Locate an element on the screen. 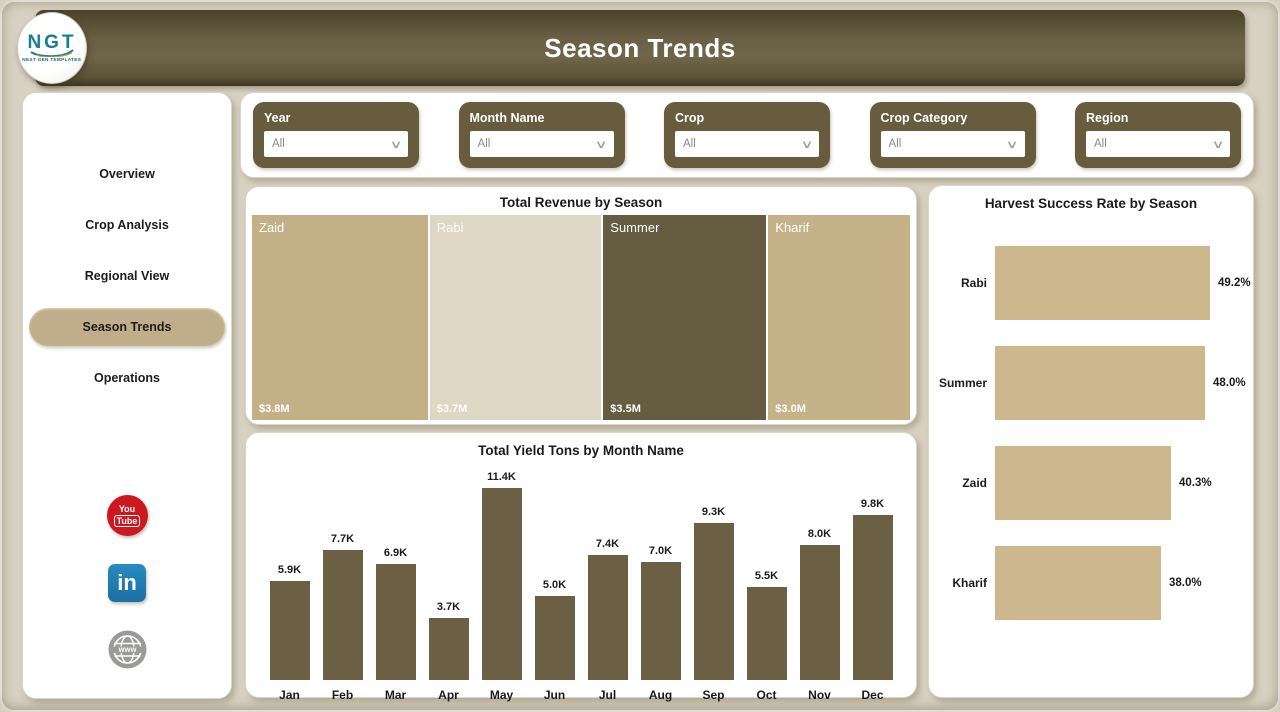 Image resolution: width=1280 pixels, height=712 pixels. filter-crop-category: Crop Category All ∨ is located at coordinates (952, 135).